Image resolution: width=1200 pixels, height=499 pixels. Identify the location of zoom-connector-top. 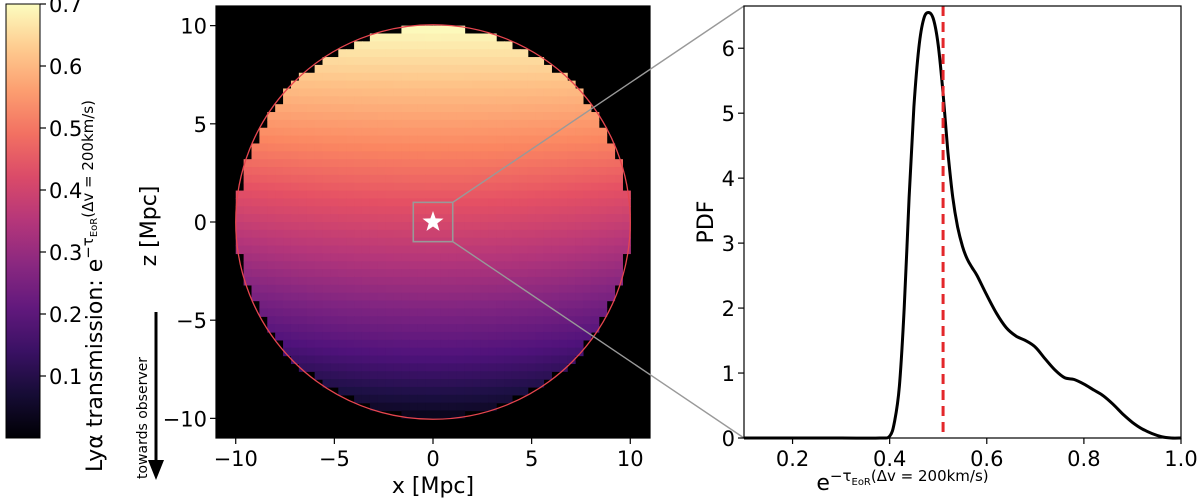
(598, 104).